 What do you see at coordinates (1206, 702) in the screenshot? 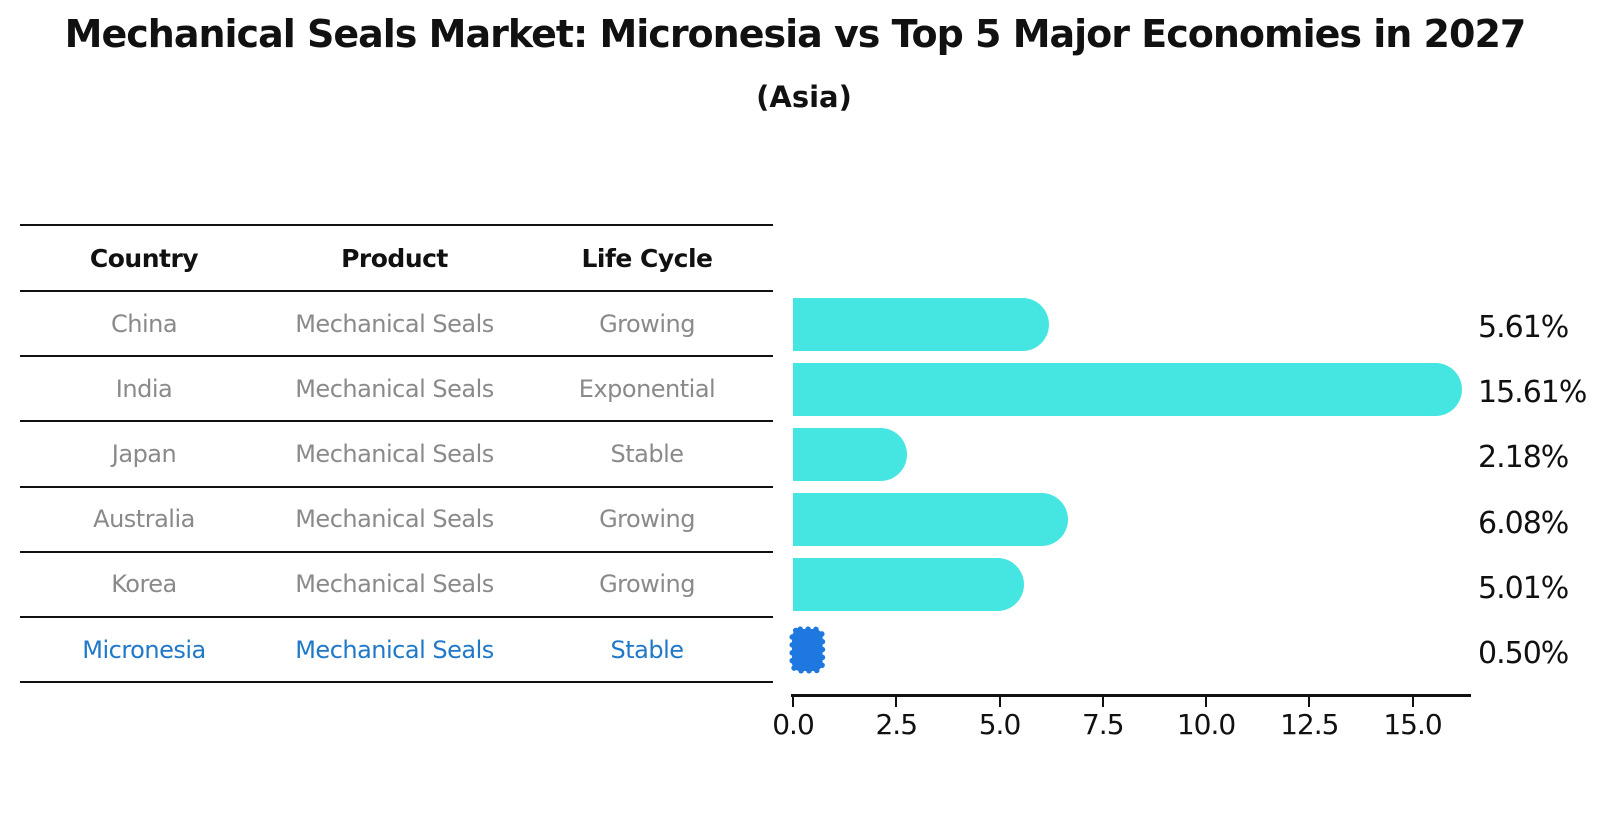
I see `x-tick-10.0` at bounding box center [1206, 702].